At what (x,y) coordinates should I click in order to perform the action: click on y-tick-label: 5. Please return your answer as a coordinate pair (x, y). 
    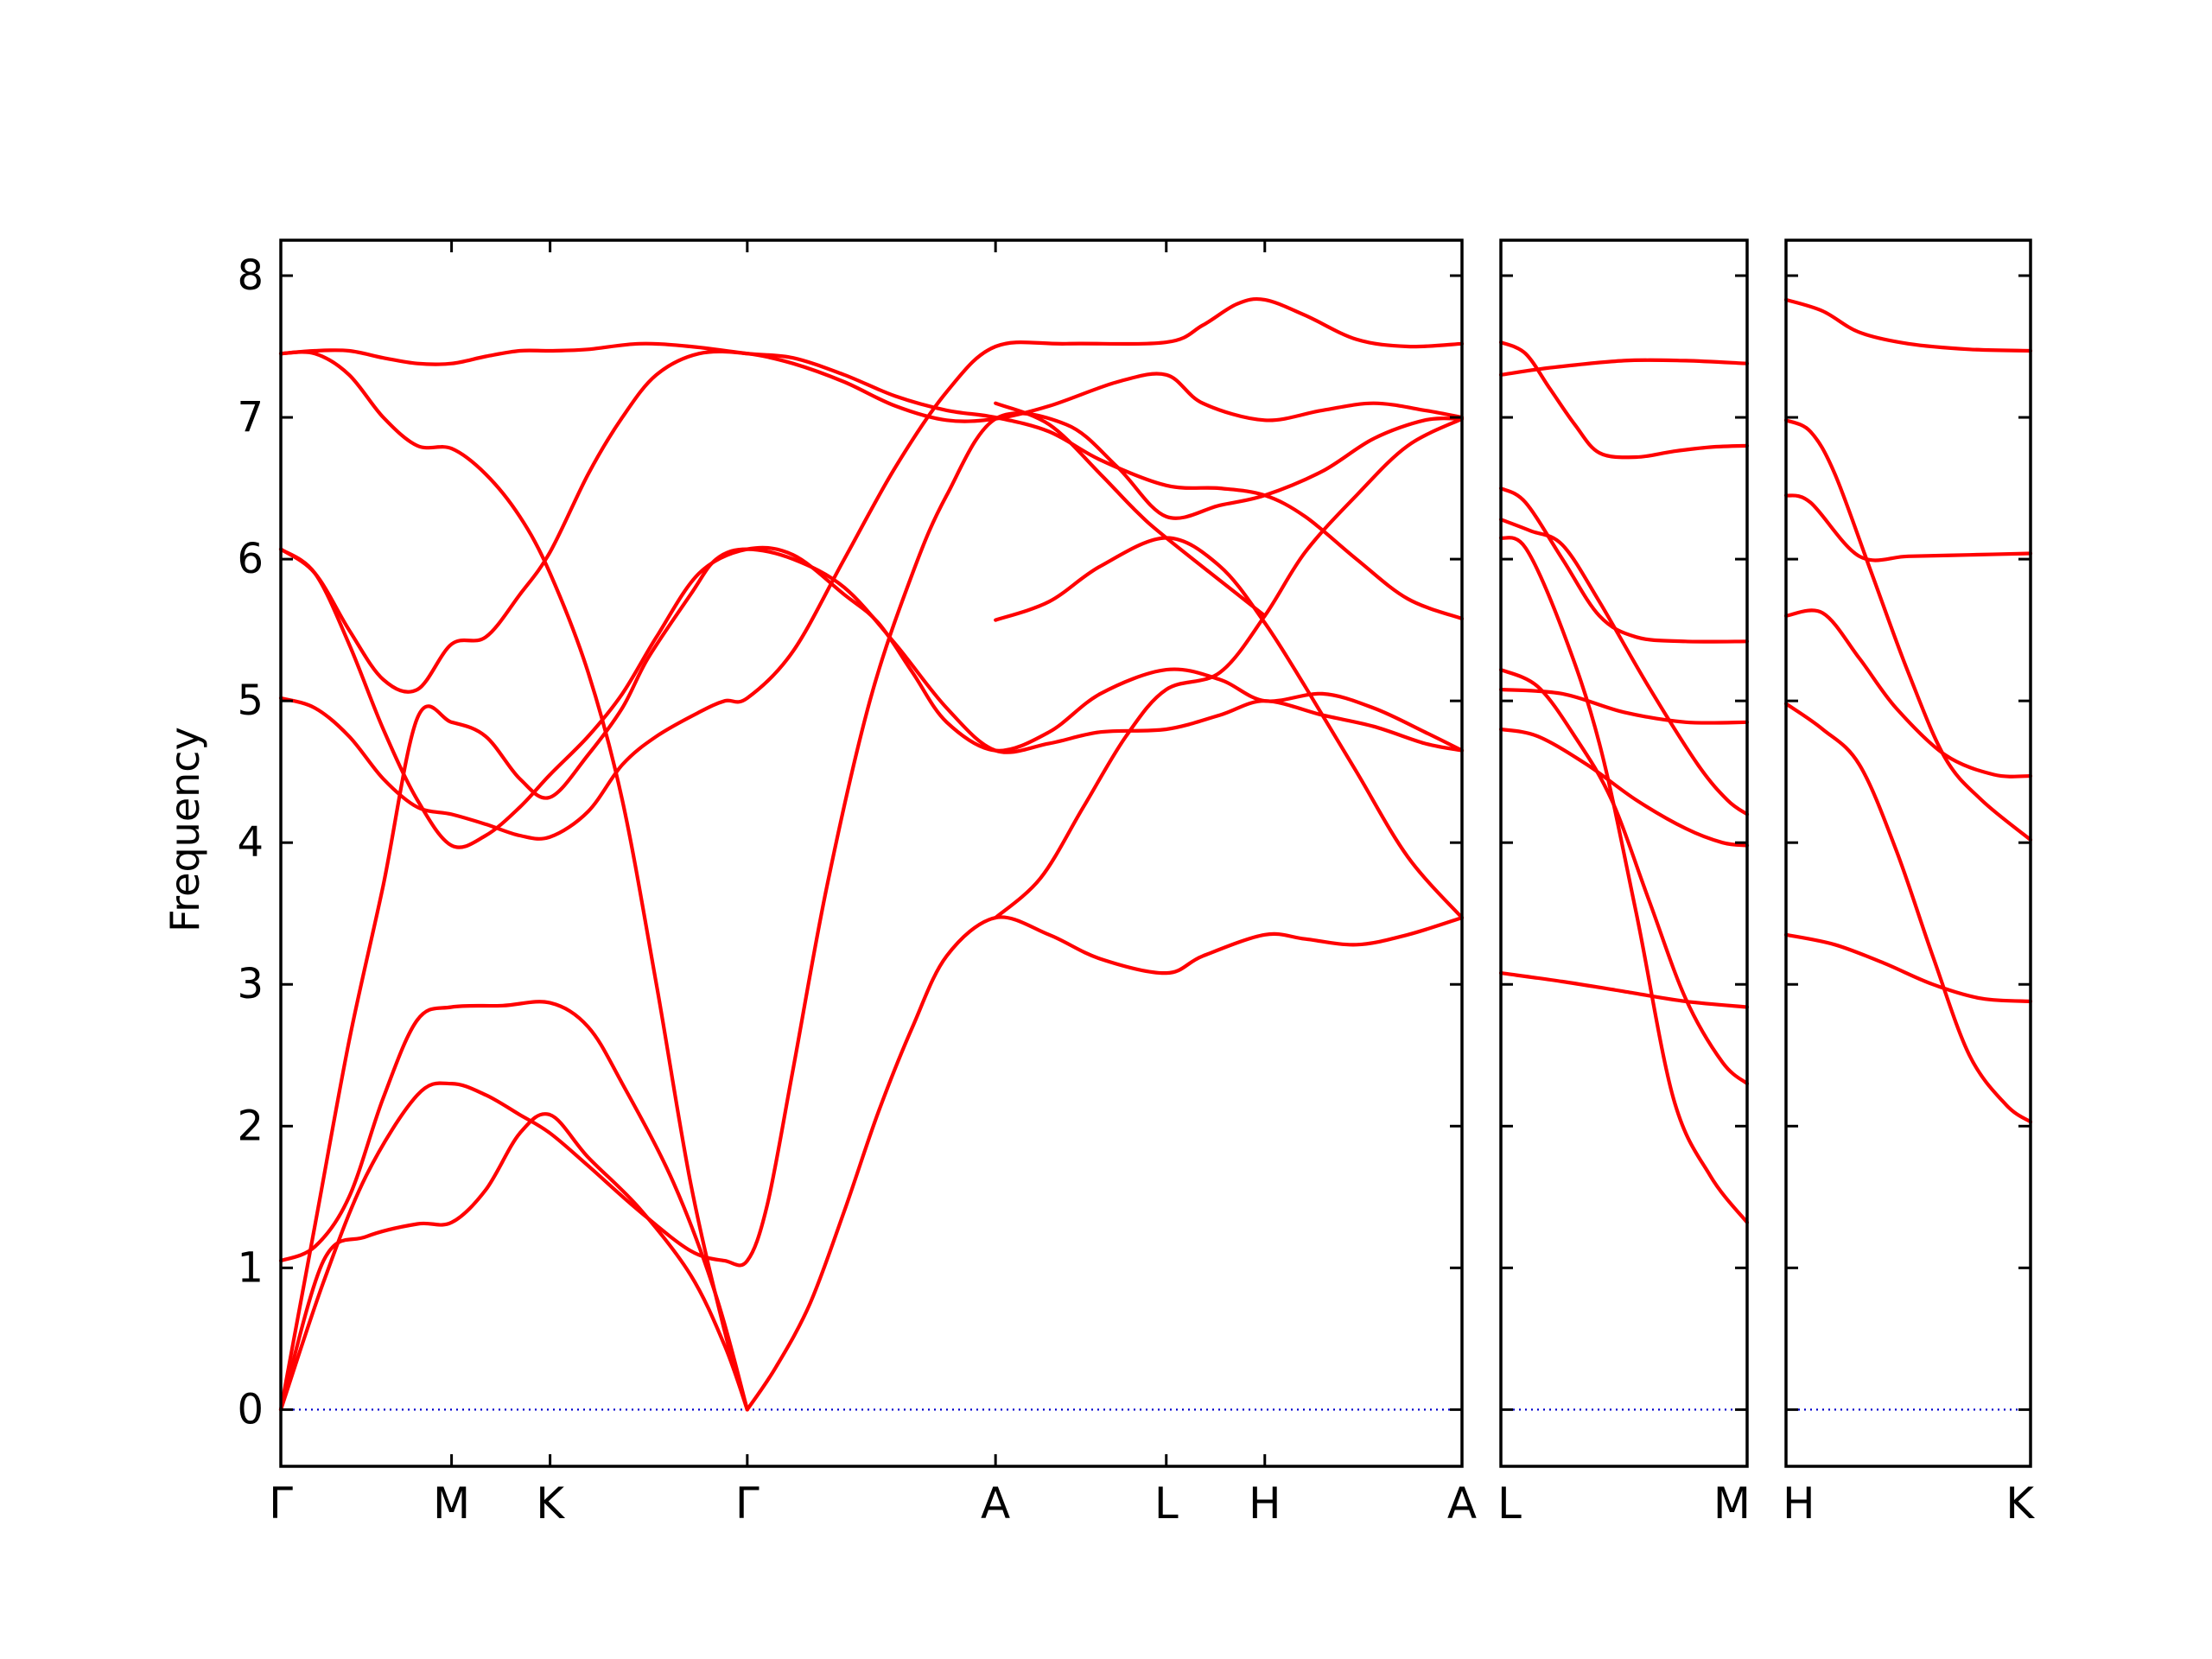
    Looking at the image, I should click on (250, 701).